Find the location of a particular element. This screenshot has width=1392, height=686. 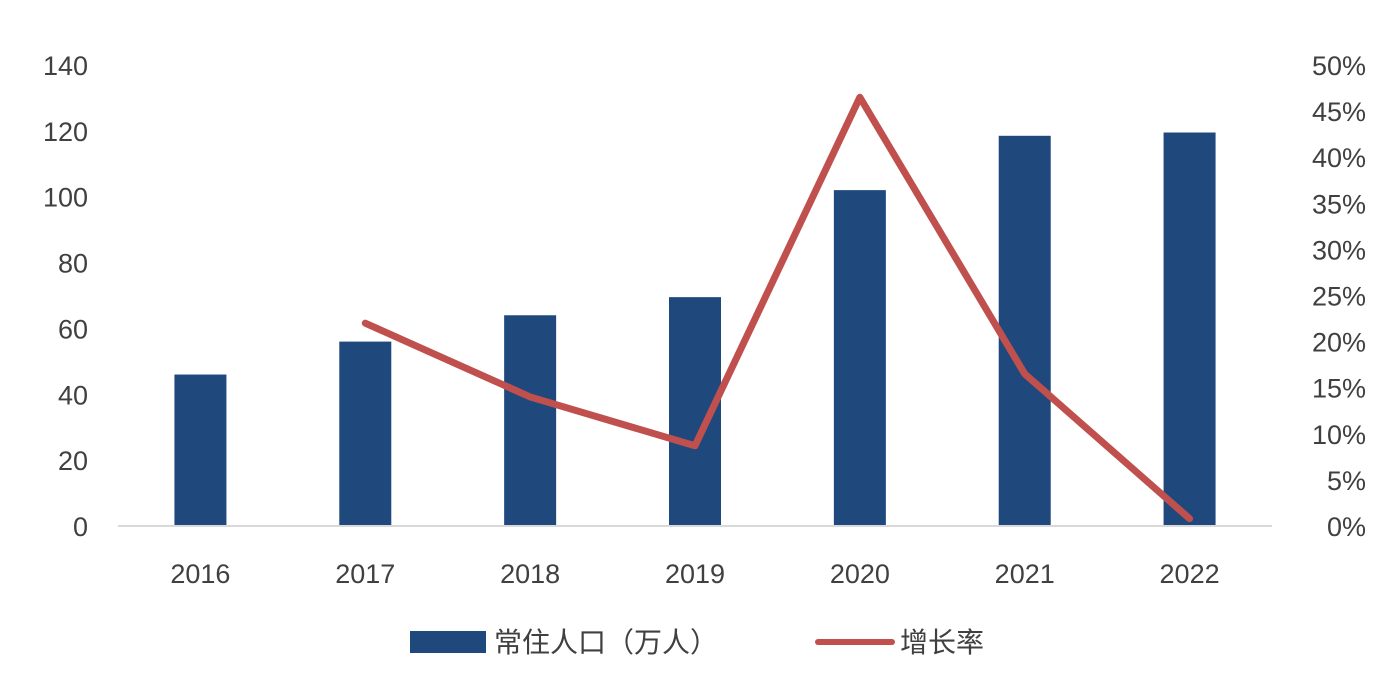

left-tick-label: 100 is located at coordinates (65, 198).